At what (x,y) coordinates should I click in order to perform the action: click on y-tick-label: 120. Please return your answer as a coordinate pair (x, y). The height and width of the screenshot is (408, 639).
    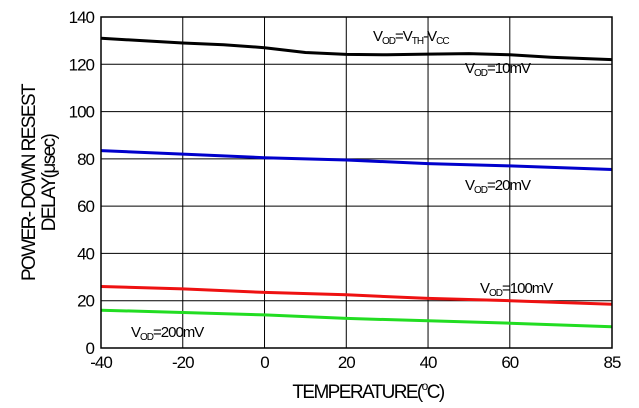
    Looking at the image, I should click on (82, 64).